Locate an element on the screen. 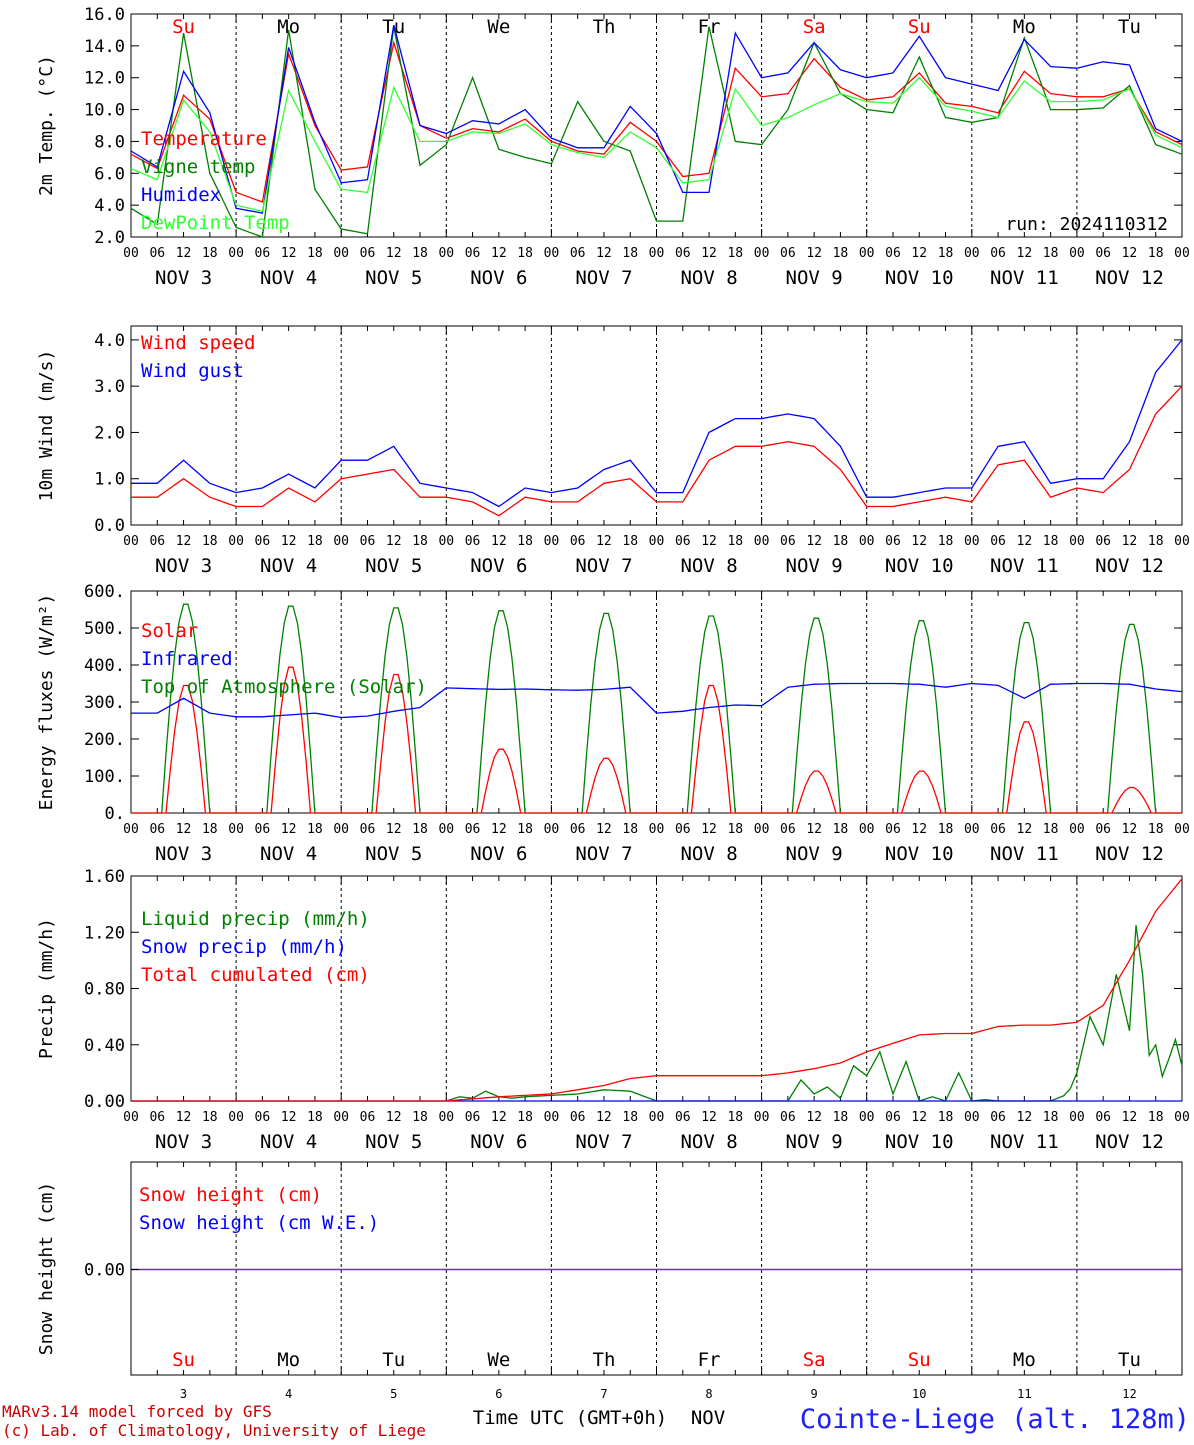  energy-legend-0: Solar is located at coordinates (169, 631).